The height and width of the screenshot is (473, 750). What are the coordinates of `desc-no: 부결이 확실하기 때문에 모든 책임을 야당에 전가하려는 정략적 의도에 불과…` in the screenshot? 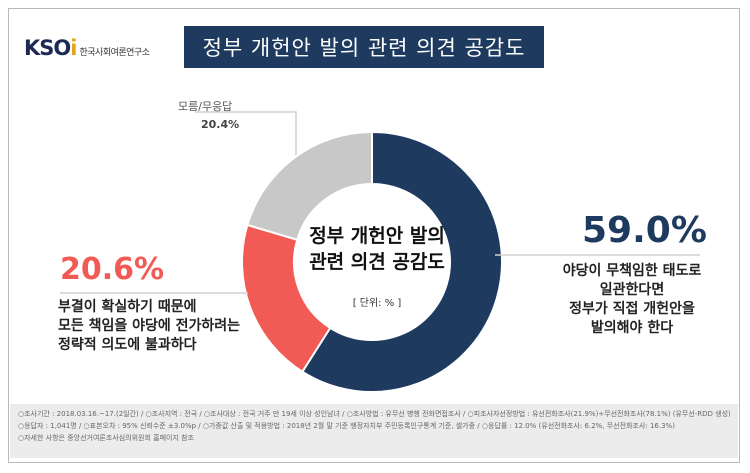 It's located at (149, 326).